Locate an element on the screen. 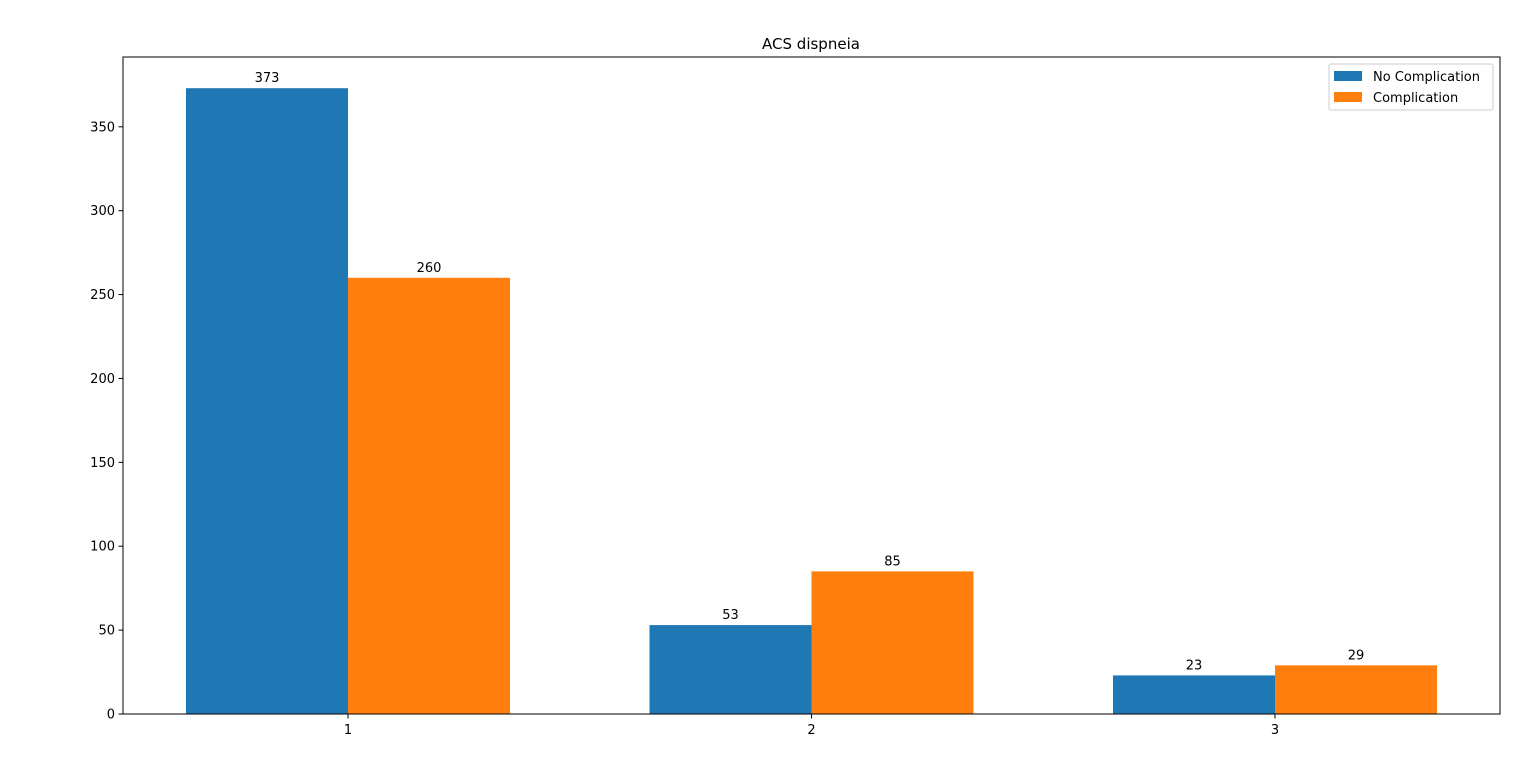 The image size is (1536, 777). data-label-series-1-cat-1: 85 is located at coordinates (892, 561).